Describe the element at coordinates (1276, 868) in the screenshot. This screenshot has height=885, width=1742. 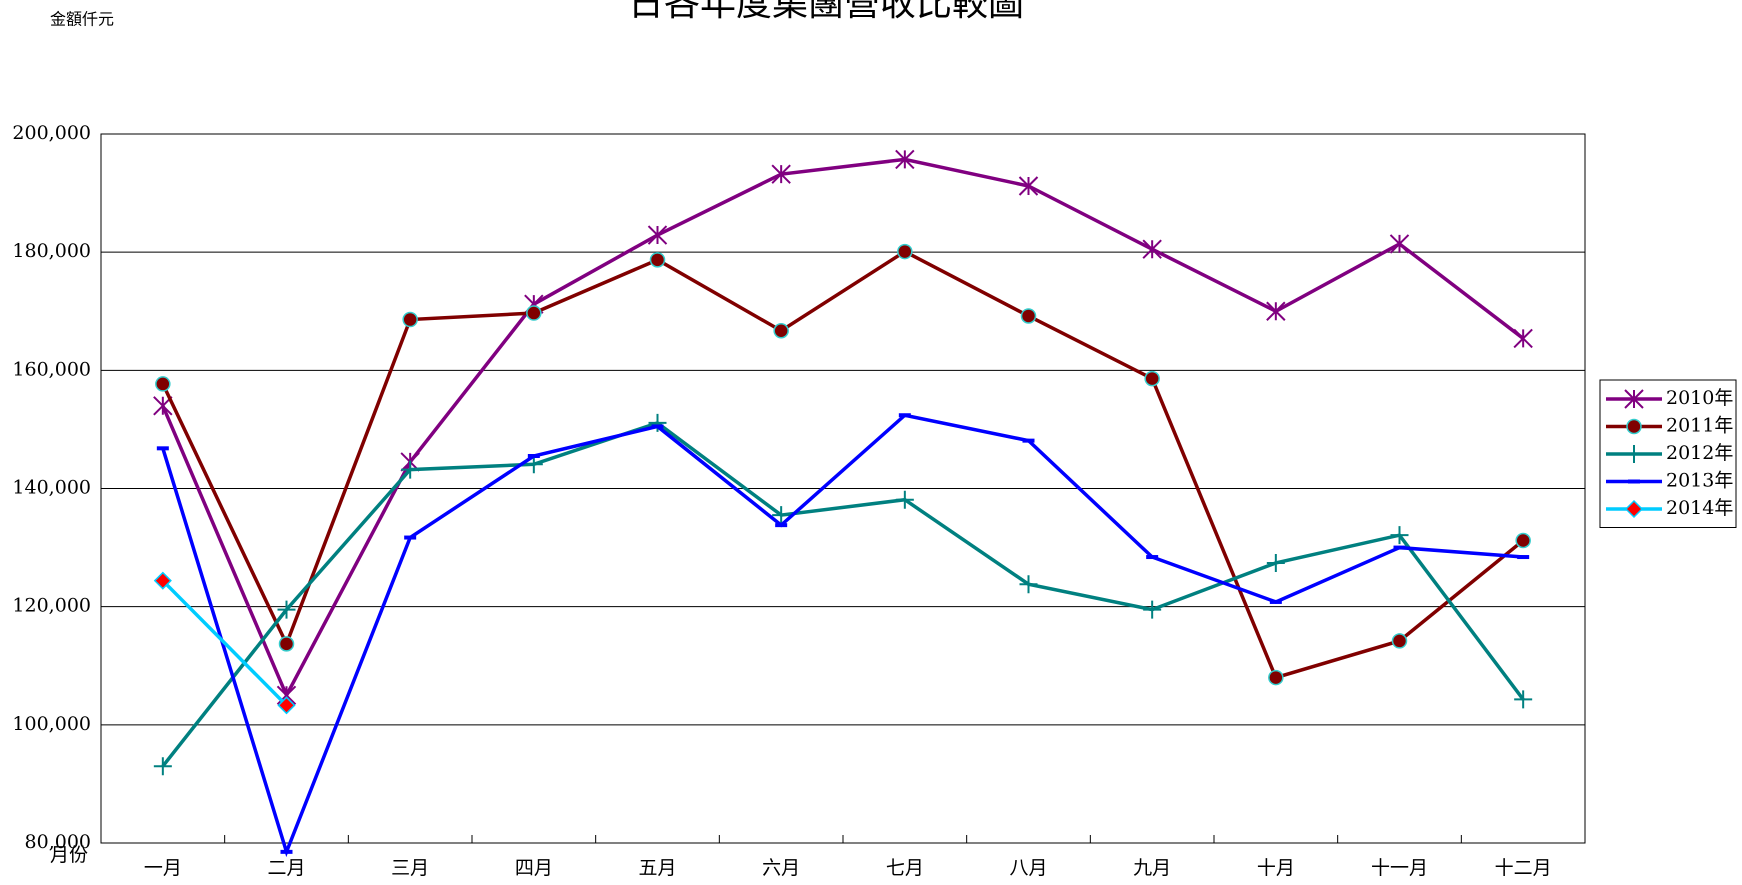
I see `x-tick-label: 十月` at that location.